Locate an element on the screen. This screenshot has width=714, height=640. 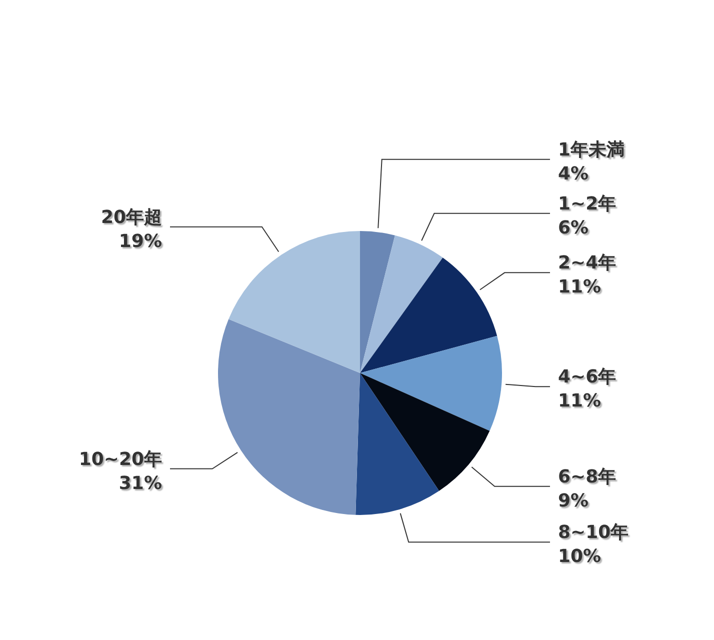
slice-label: 8~10年 is located at coordinates (593, 533).